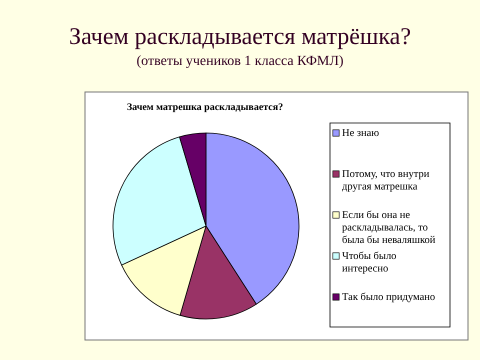 The height and width of the screenshot is (360, 480). I want to click on legend-label: Чтобы было интересно, so click(369, 262).